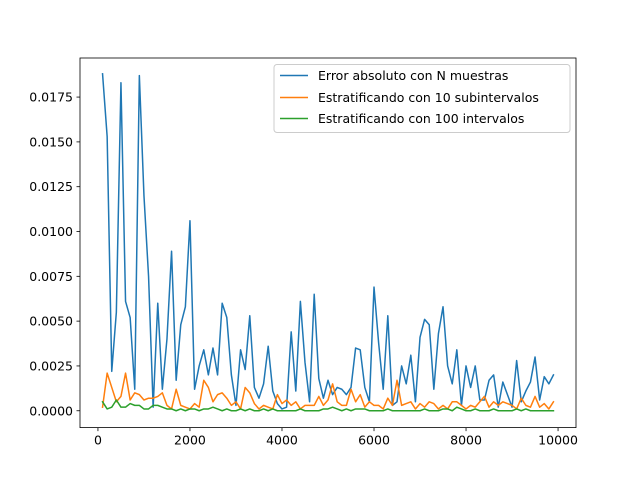  I want to click on legend-label-estratificando-100: Estratificando con 100 intervalos, so click(421, 118).